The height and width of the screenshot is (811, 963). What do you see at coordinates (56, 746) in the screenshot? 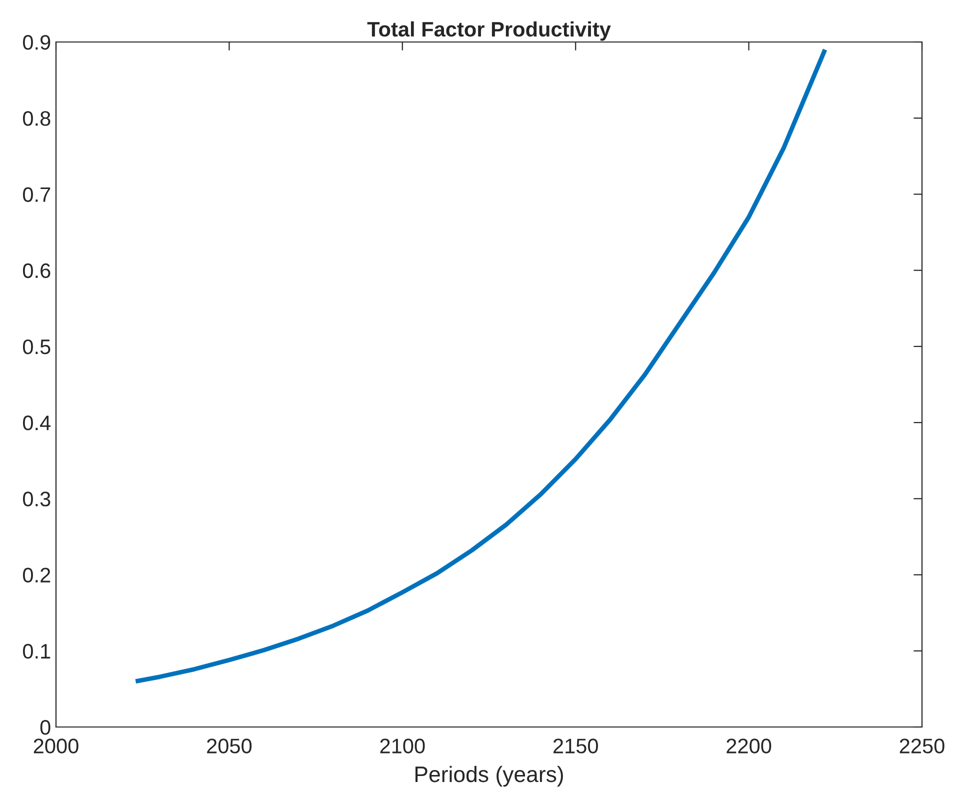
I see `x-tick-label: 2000` at bounding box center [56, 746].